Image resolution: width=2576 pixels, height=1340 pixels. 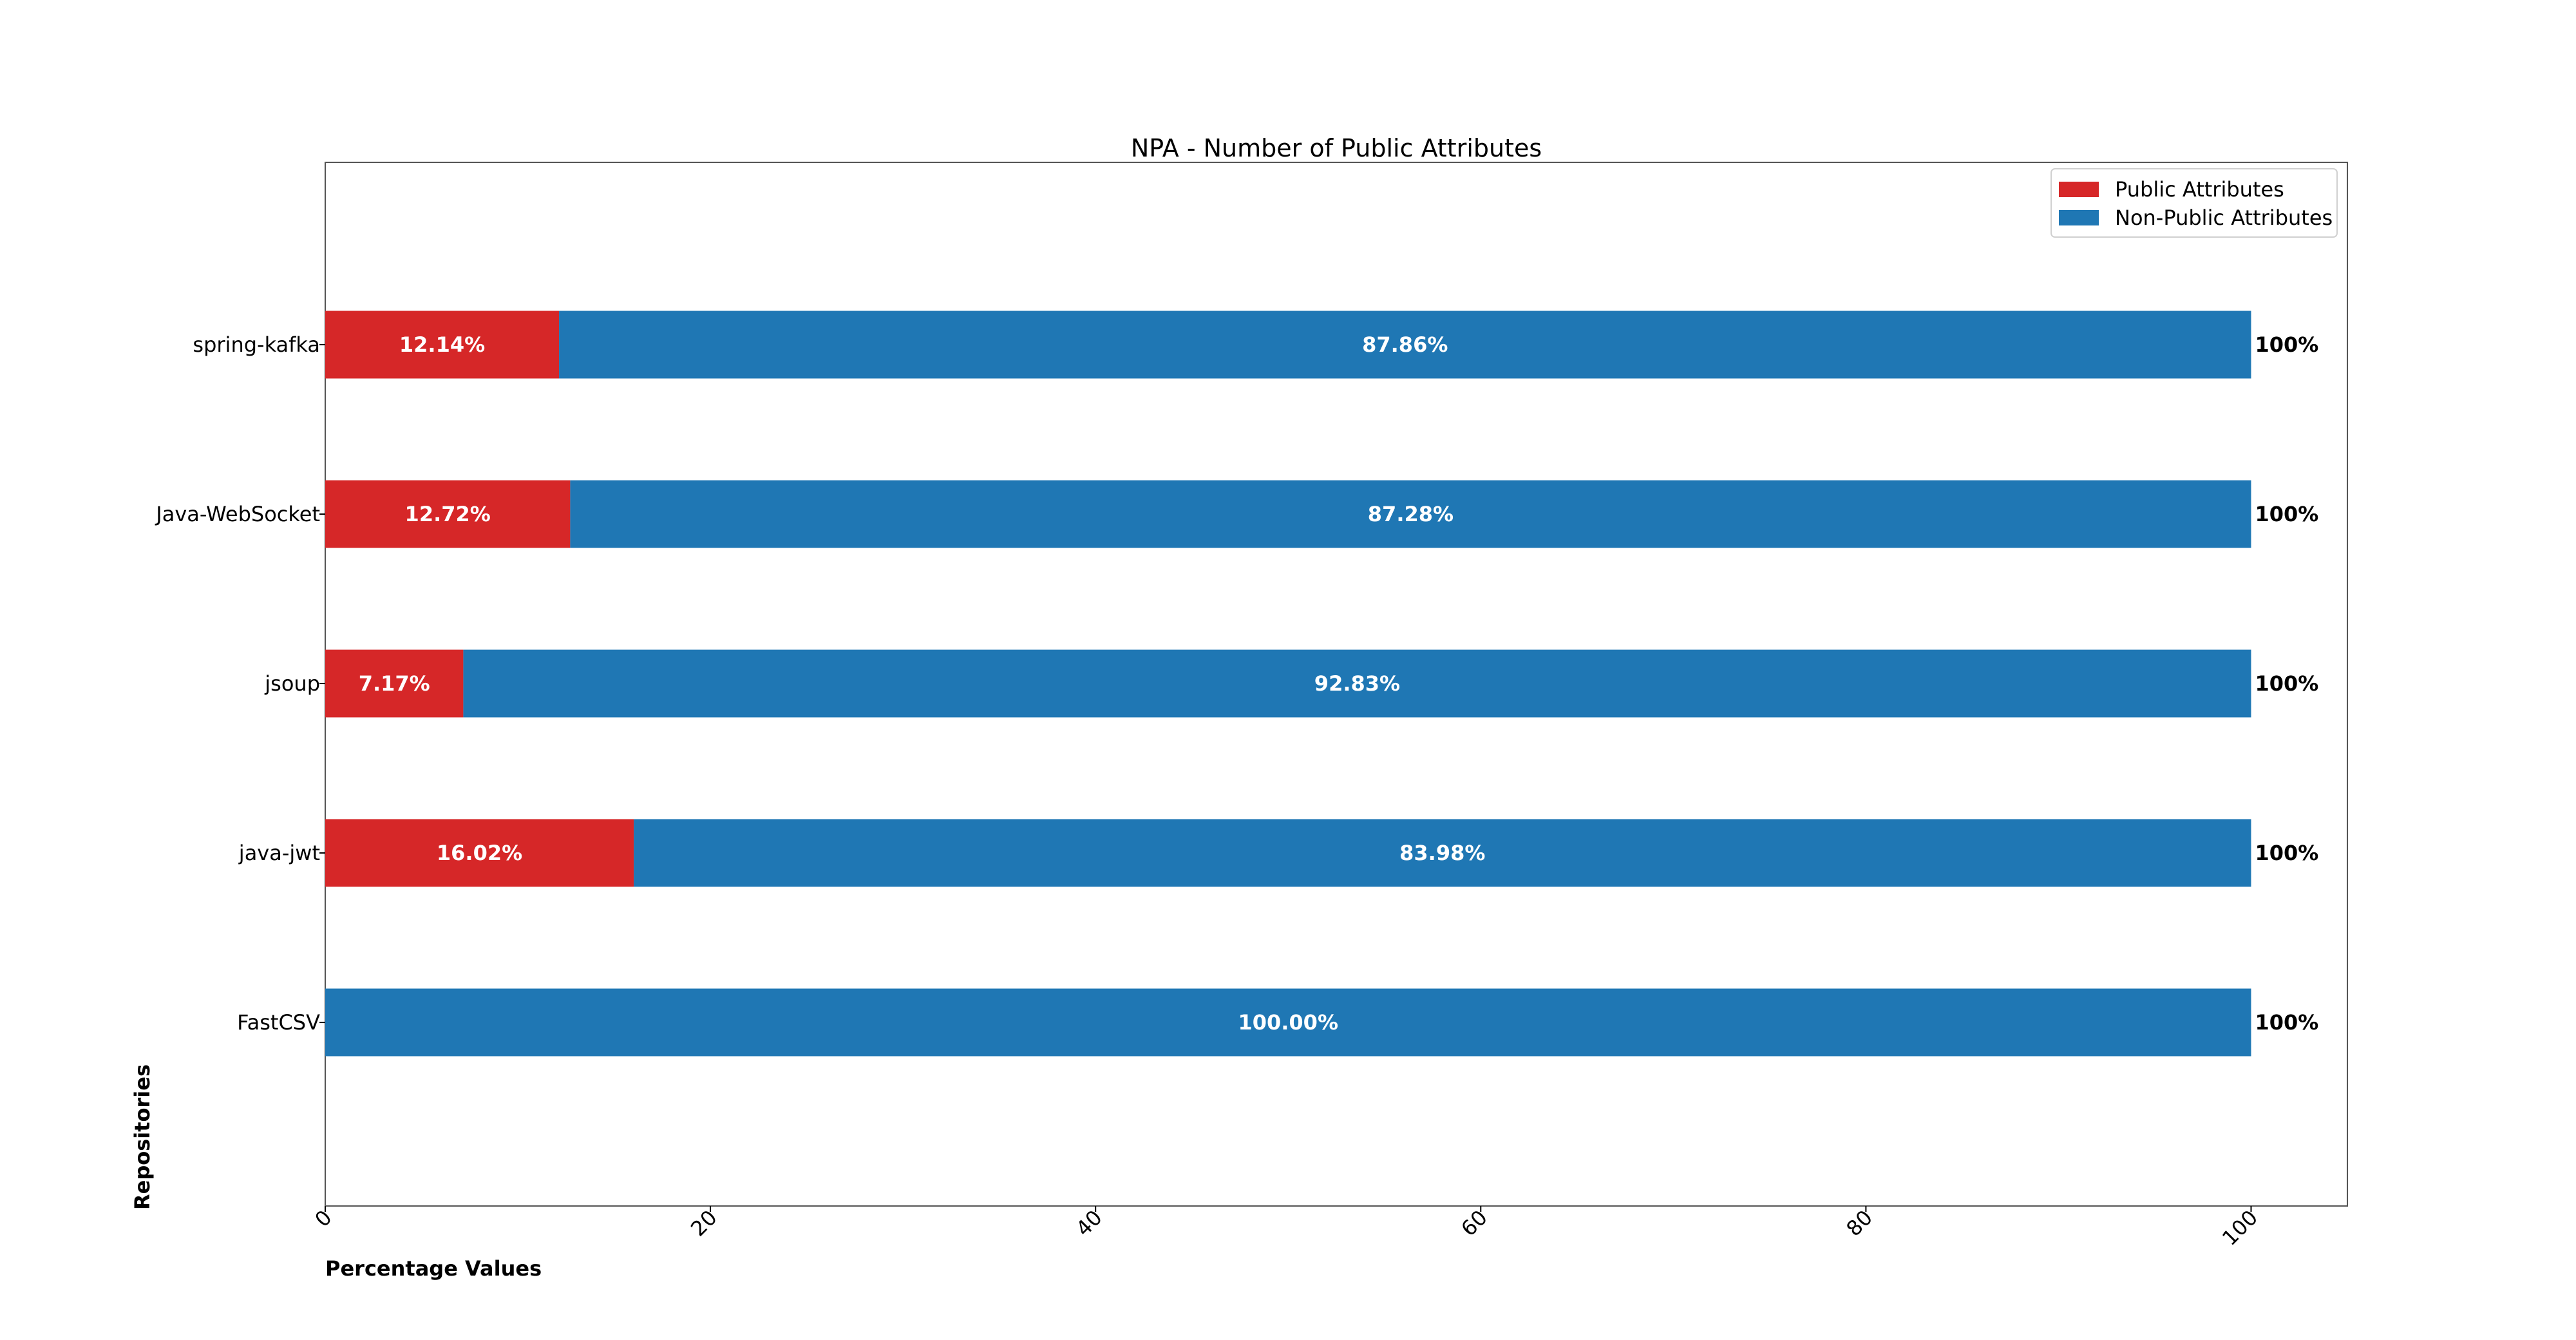 I want to click on y-tick-label-java-websocket: Java-WebSocket, so click(x=238, y=514).